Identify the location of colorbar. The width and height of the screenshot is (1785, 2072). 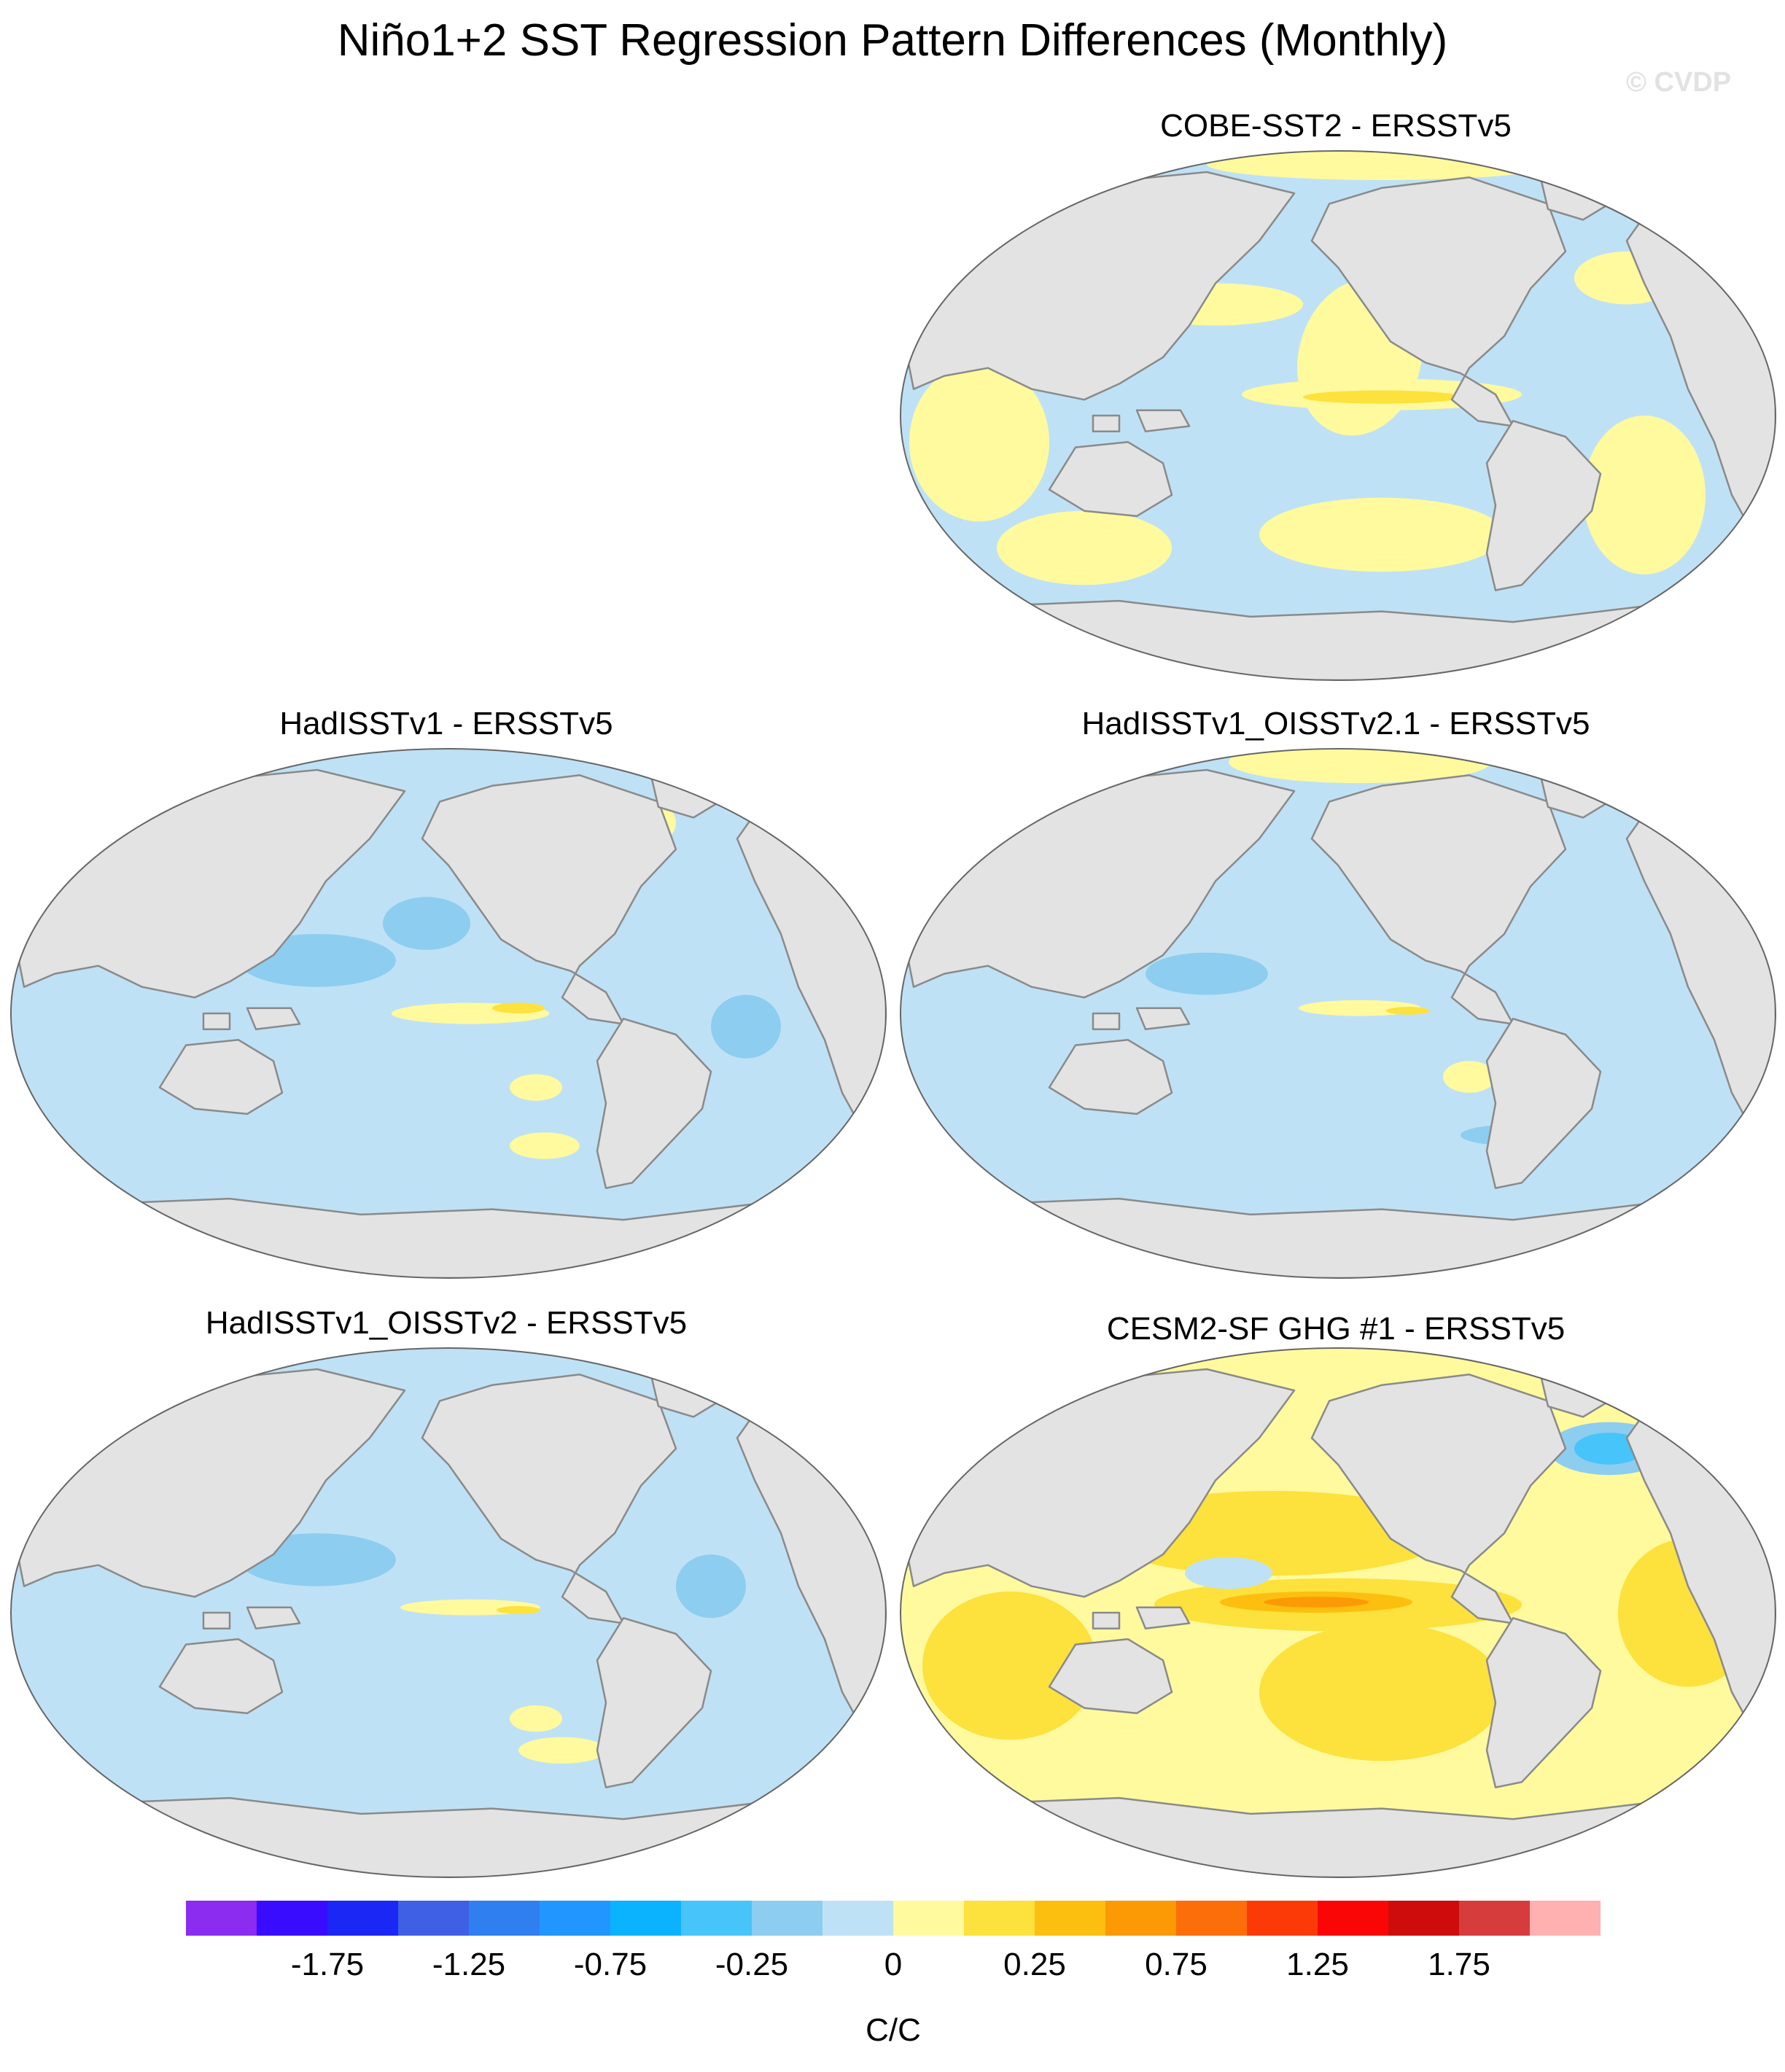
(893, 1919).